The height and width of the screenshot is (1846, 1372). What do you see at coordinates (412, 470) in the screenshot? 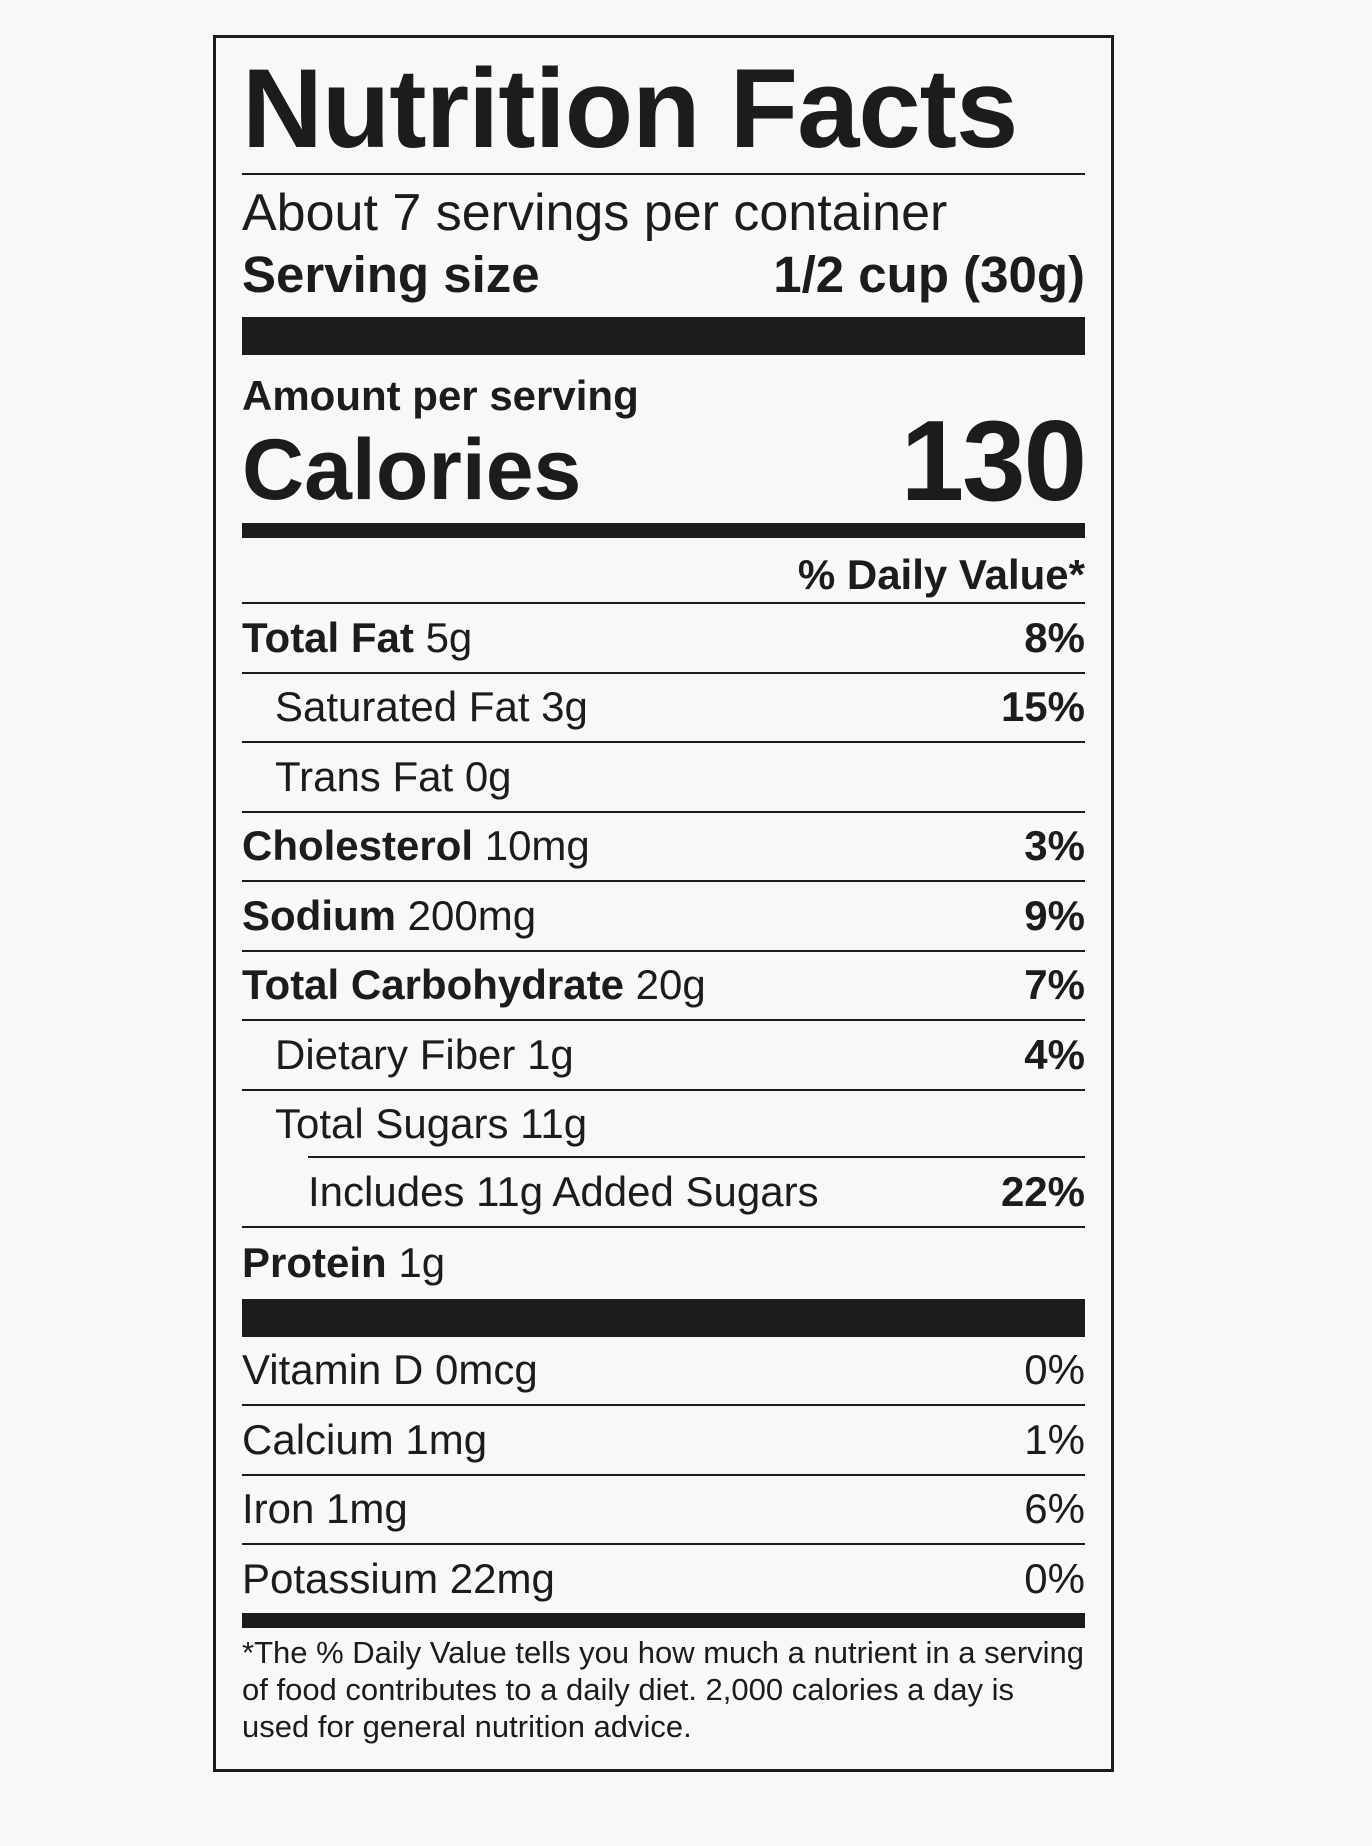
I see `calories-label: Calories` at bounding box center [412, 470].